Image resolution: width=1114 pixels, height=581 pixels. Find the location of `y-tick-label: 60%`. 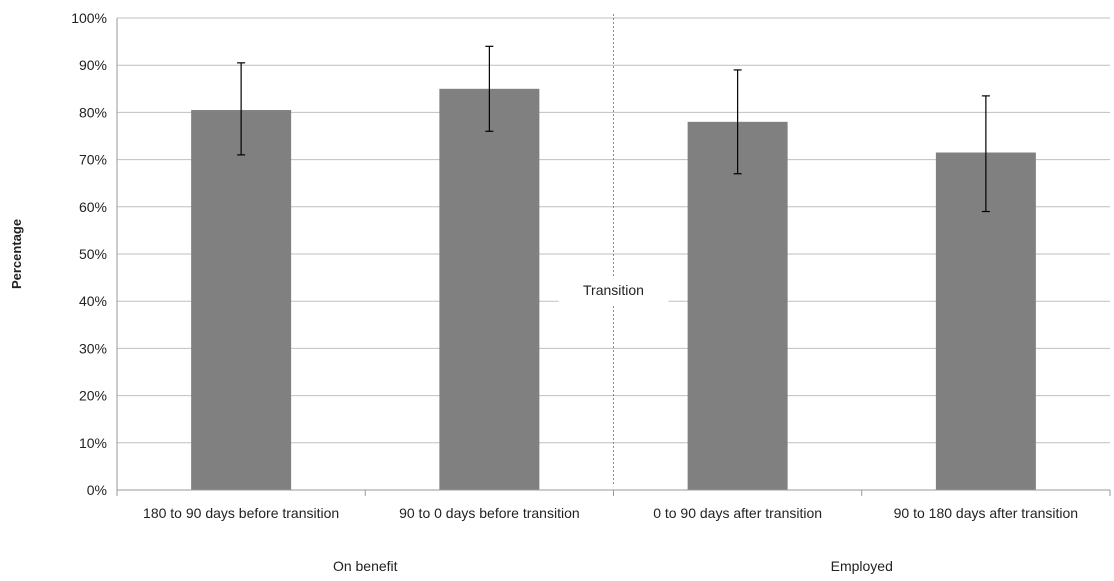

y-tick-label: 60% is located at coordinates (93, 207).